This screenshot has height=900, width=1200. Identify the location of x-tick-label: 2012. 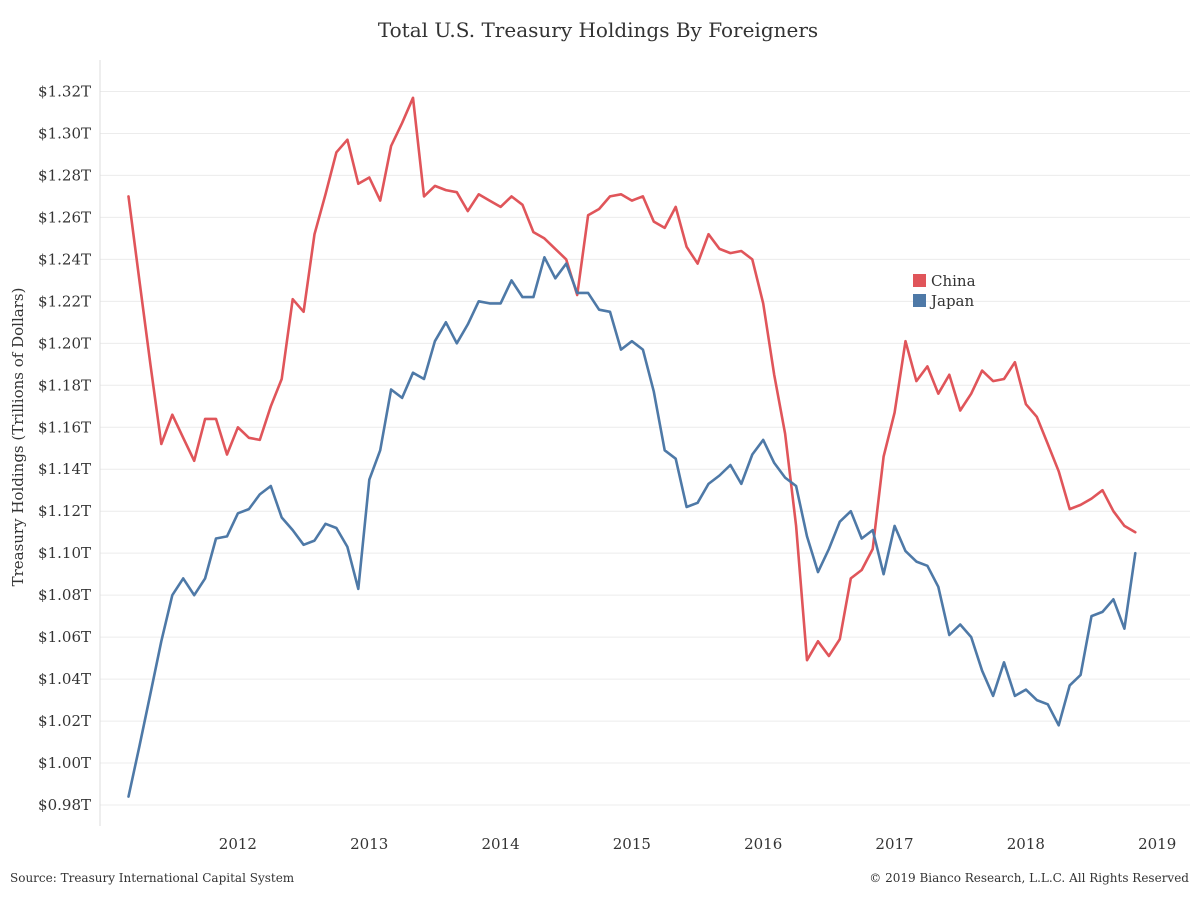
(238, 844).